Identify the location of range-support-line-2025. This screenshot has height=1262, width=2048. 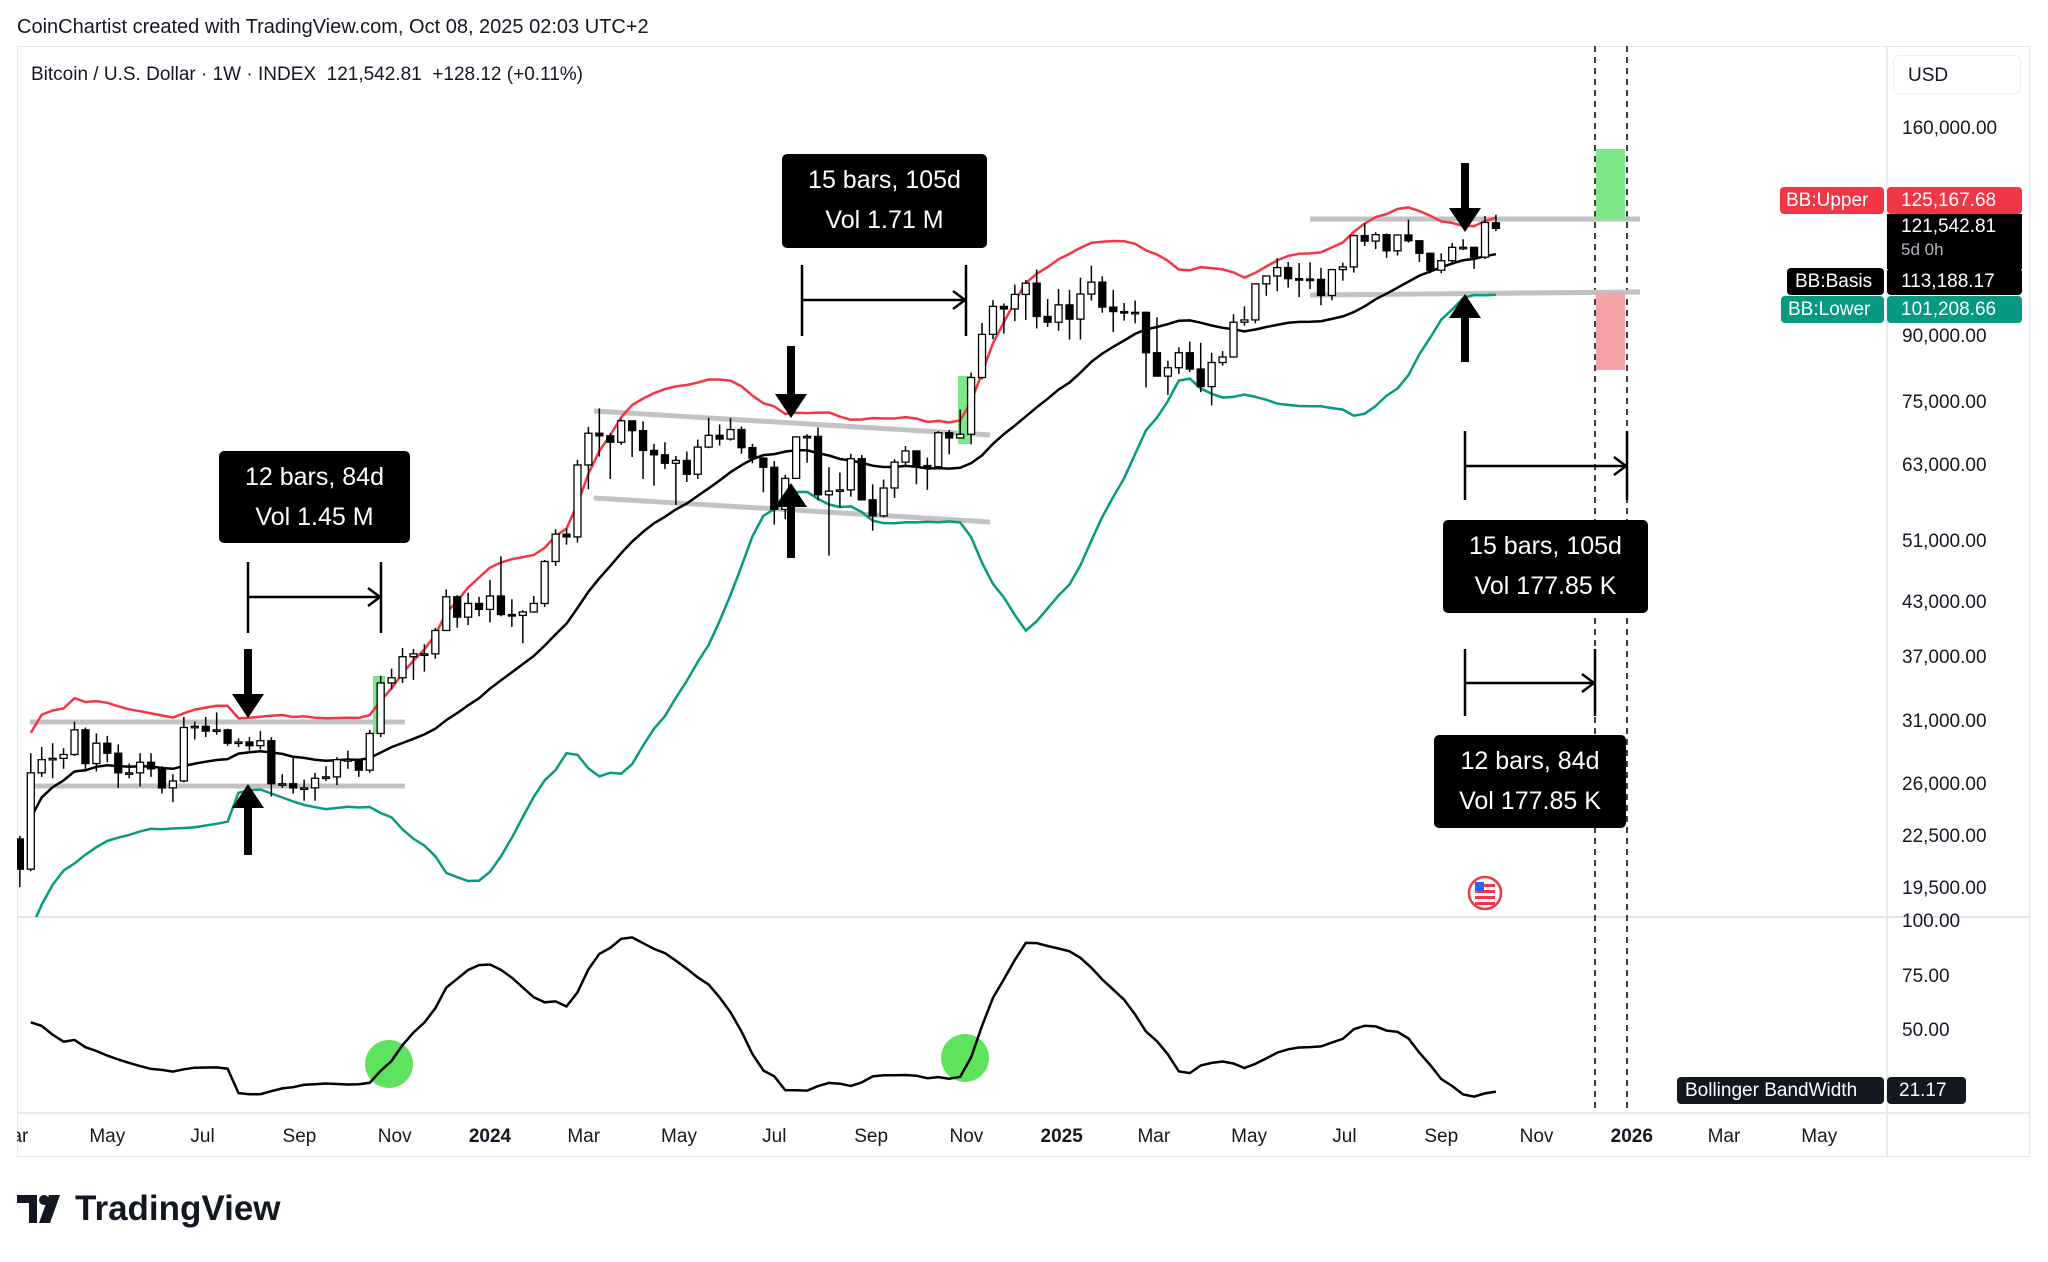
(1475, 293).